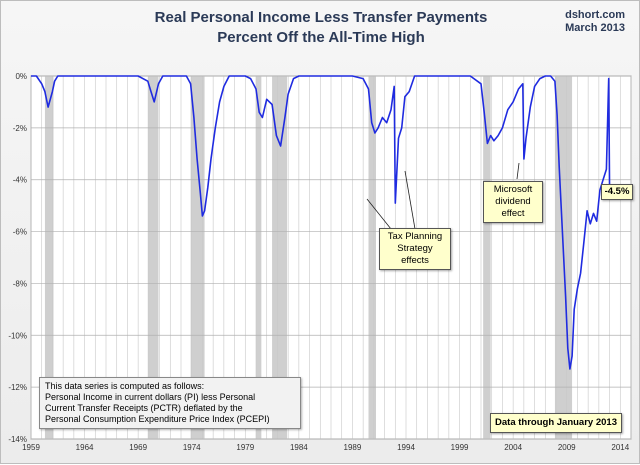 Image resolution: width=640 pixels, height=465 pixels. What do you see at coordinates (17, 387) in the screenshot?
I see `y-tick--12%: -12%` at bounding box center [17, 387].